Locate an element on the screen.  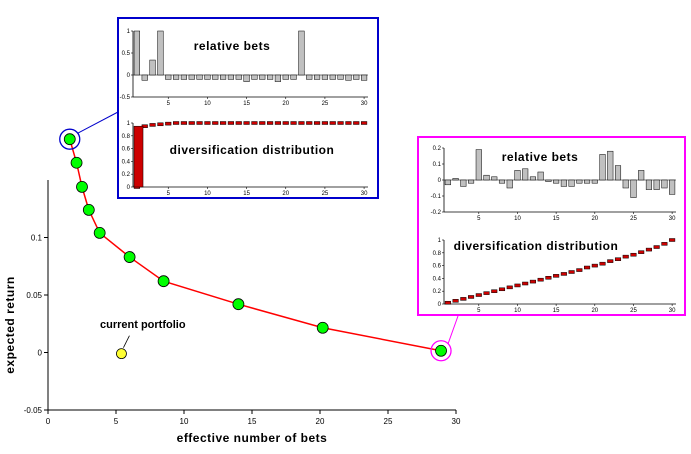
inset-y-tick-label: 0.1 is located at coordinates (437, 165).